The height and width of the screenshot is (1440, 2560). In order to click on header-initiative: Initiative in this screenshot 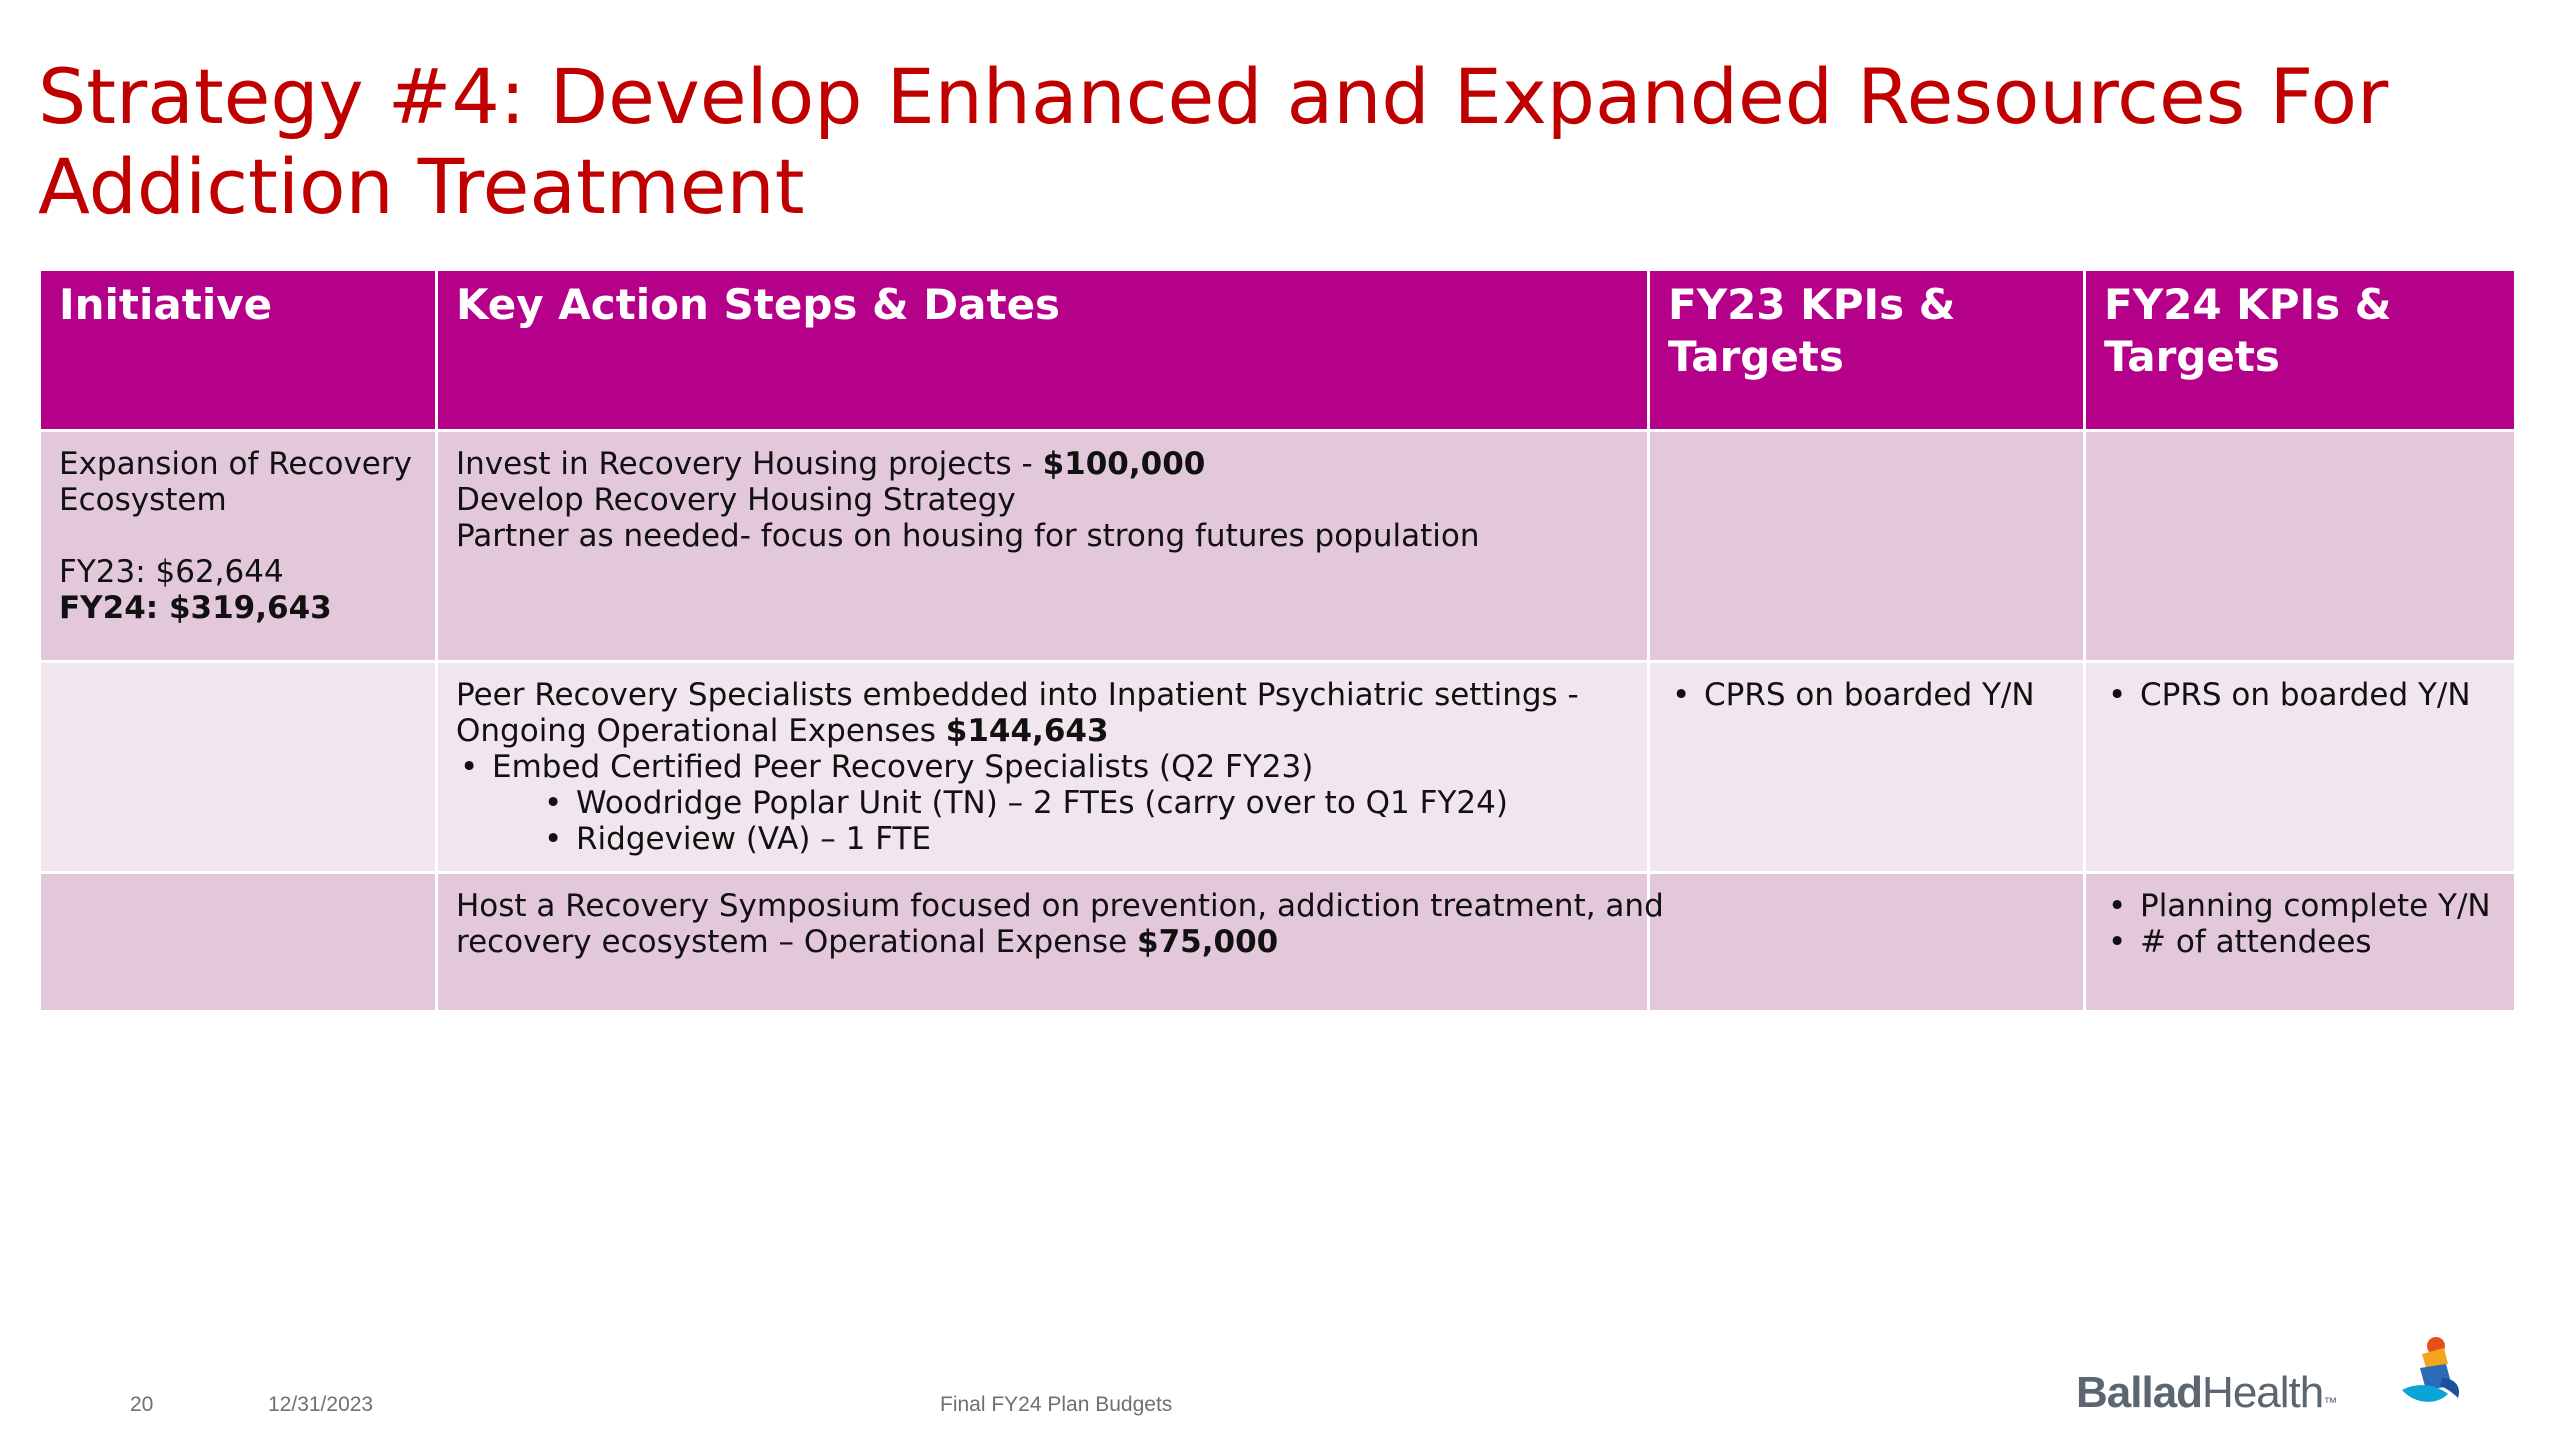, I will do `click(238, 350)`.